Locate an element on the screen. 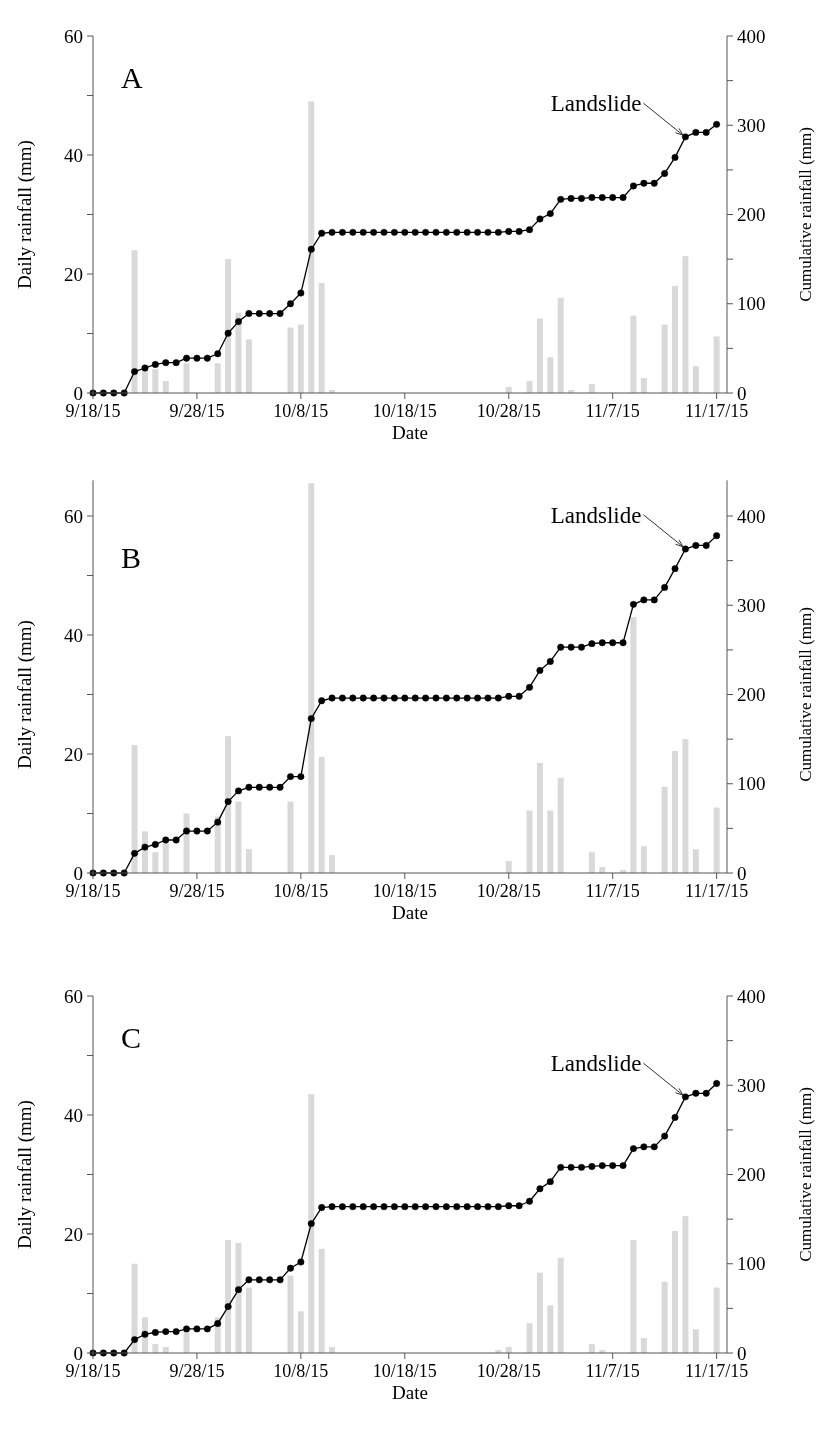 The height and width of the screenshot is (1431, 837). text: C is located at coordinates (131, 1037).